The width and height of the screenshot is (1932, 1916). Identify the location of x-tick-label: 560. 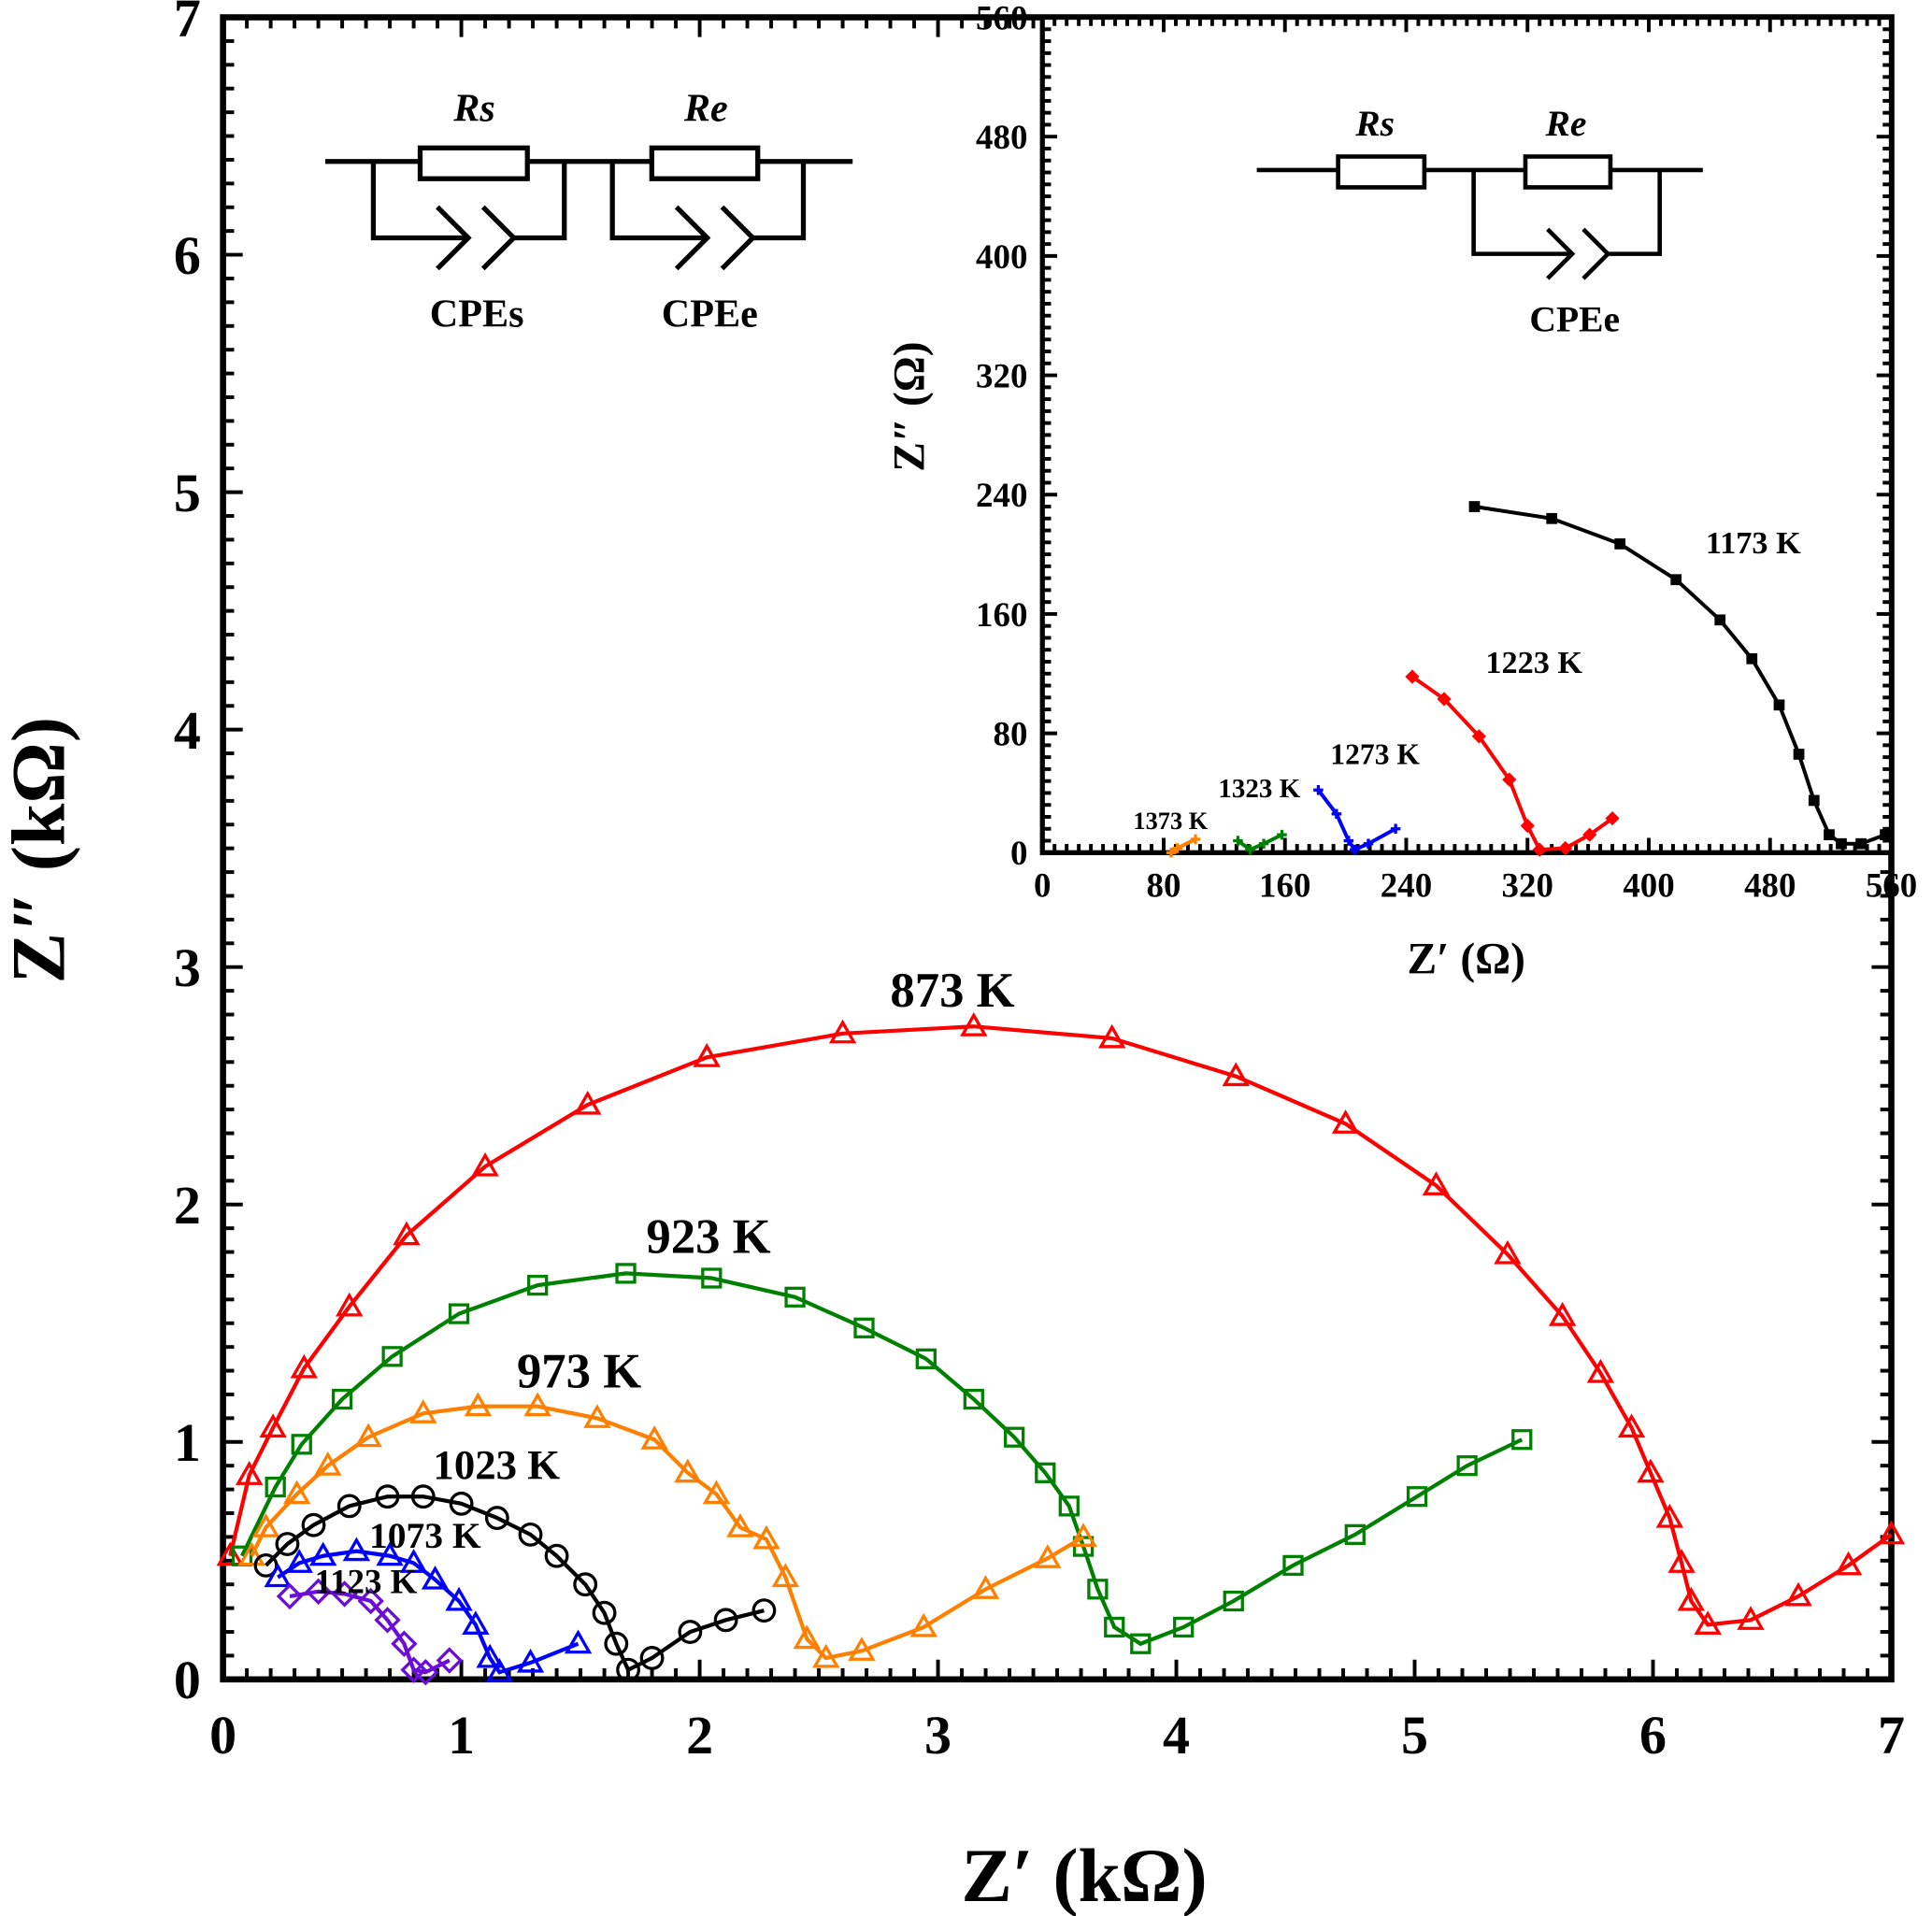
(1891, 886).